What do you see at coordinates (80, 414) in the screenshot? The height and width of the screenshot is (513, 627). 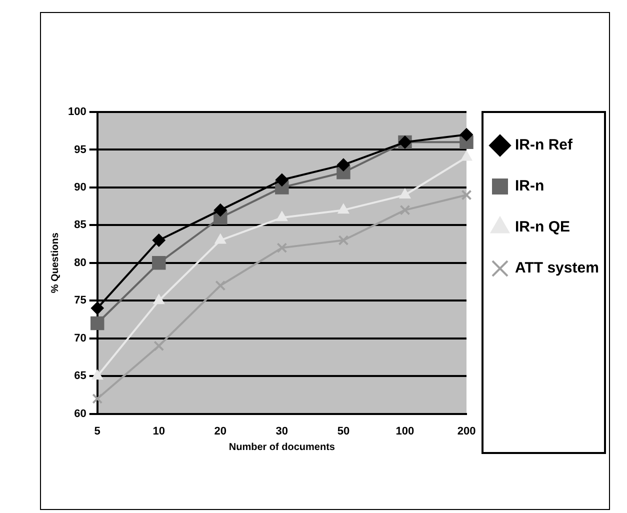 I see `y-tick-label: 60` at bounding box center [80, 414].